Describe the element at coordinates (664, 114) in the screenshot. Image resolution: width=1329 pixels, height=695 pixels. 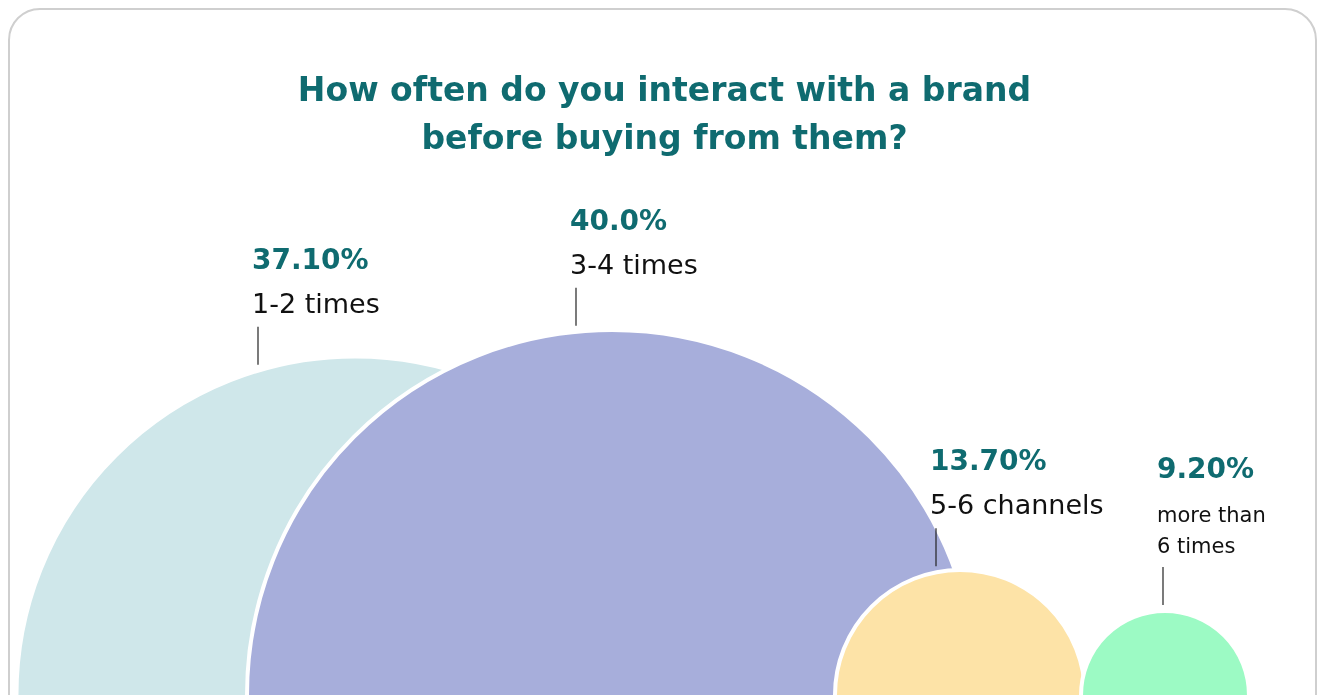
I see `text: How often do you interact with a brand before buying from them?` at that location.